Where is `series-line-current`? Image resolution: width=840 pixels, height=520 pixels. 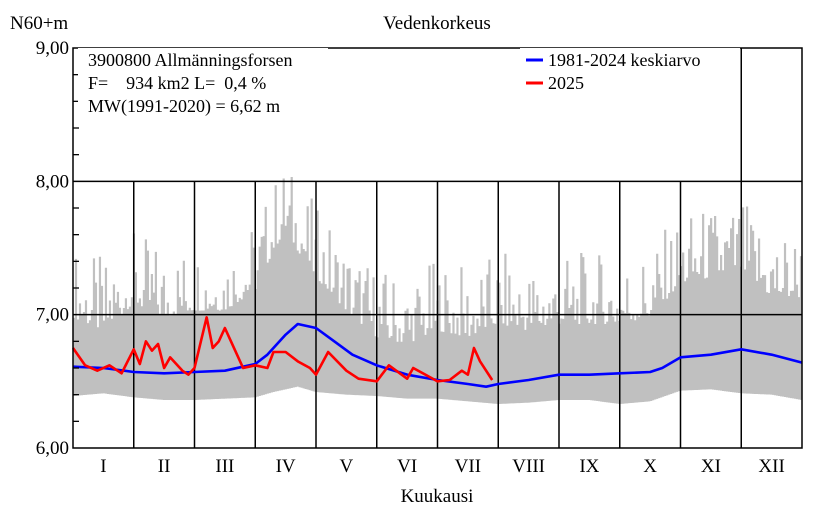 series-line-current is located at coordinates (282, 349).